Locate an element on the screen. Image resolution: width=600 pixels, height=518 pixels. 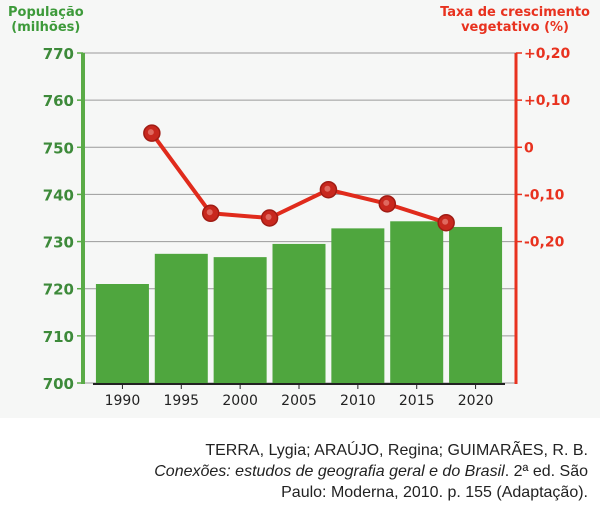
left-tick-label: 710 is located at coordinates (58, 337).